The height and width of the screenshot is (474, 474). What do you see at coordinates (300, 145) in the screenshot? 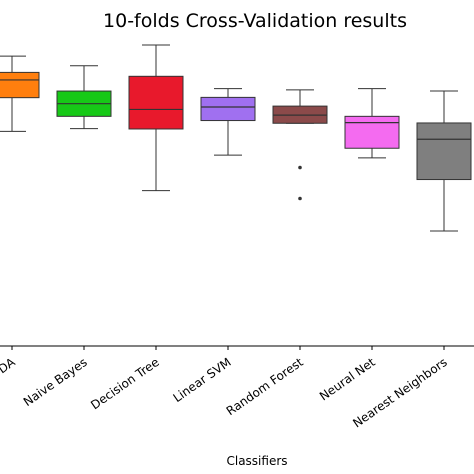
I see `box-random-forest` at bounding box center [300, 145].